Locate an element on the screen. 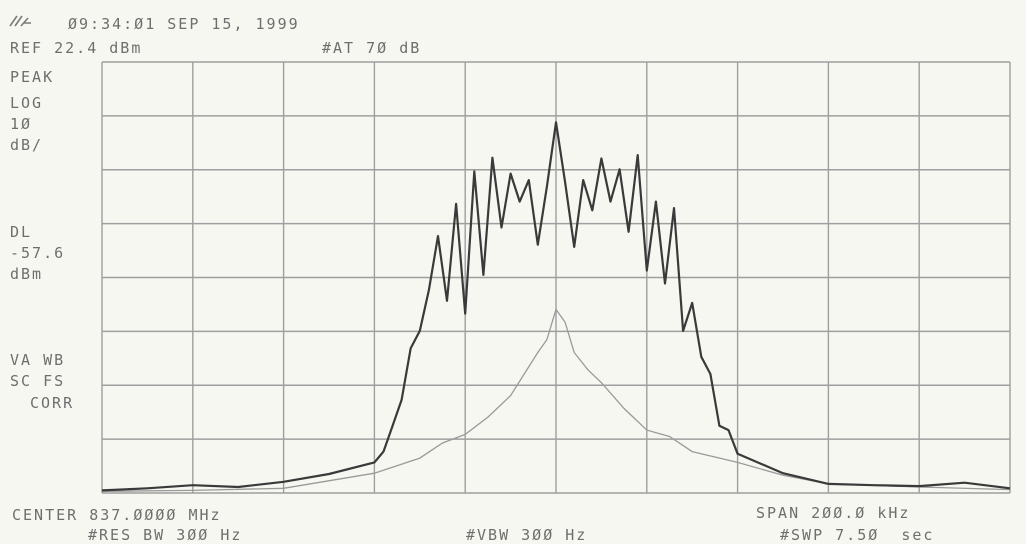 Image resolution: width=1026 pixels, height=544 pixels. scale-mode: LOG is located at coordinates (27, 103).